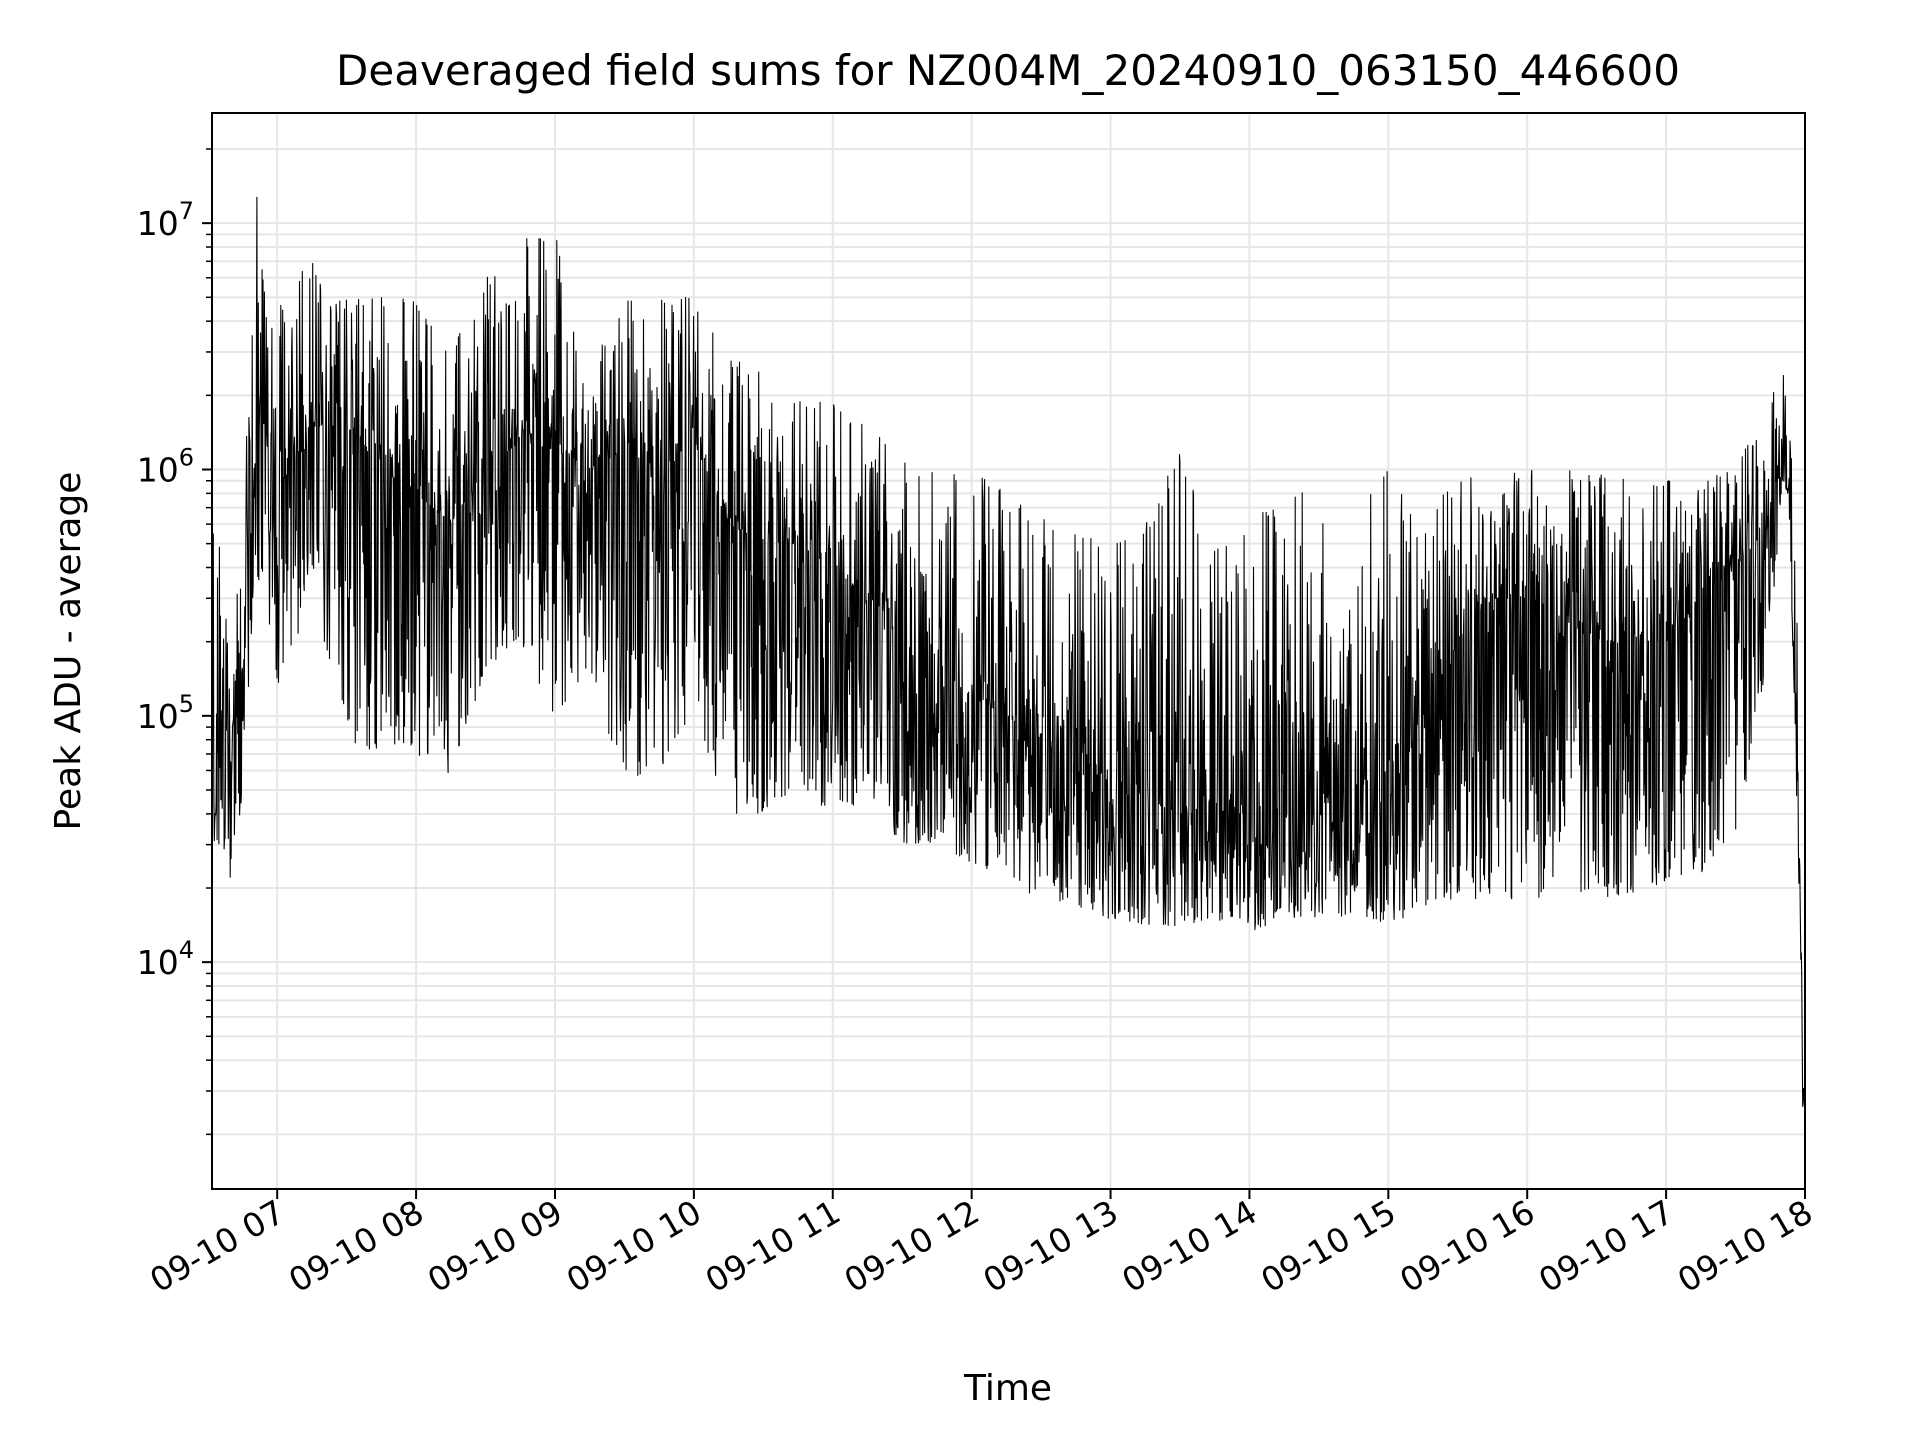  What do you see at coordinates (165, 713) in the screenshot?
I see `y-tick-label: 10⁵` at bounding box center [165, 713].